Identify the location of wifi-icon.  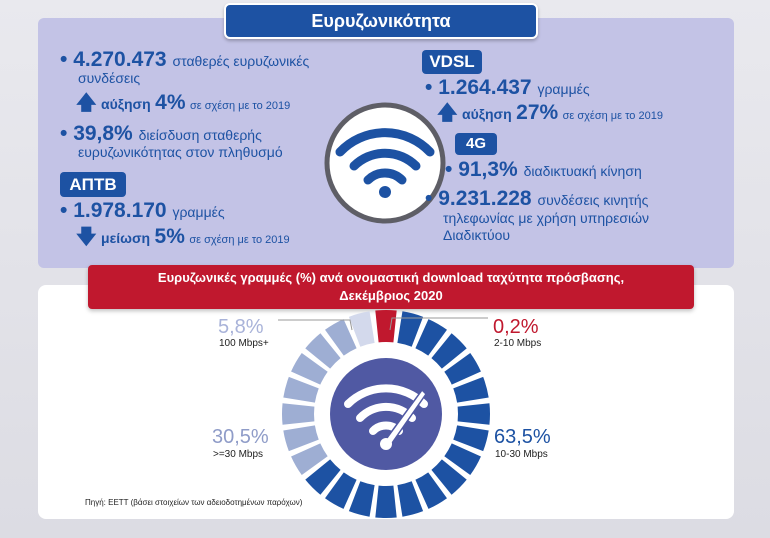
(385, 163).